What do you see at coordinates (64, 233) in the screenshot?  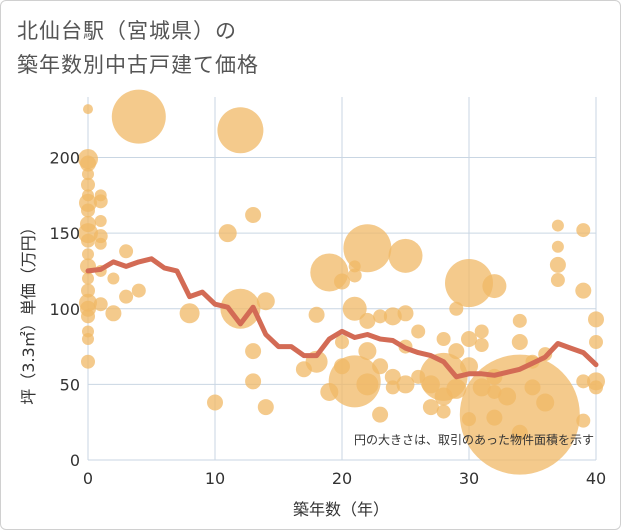 I see `y-tick-label: 150` at bounding box center [64, 233].